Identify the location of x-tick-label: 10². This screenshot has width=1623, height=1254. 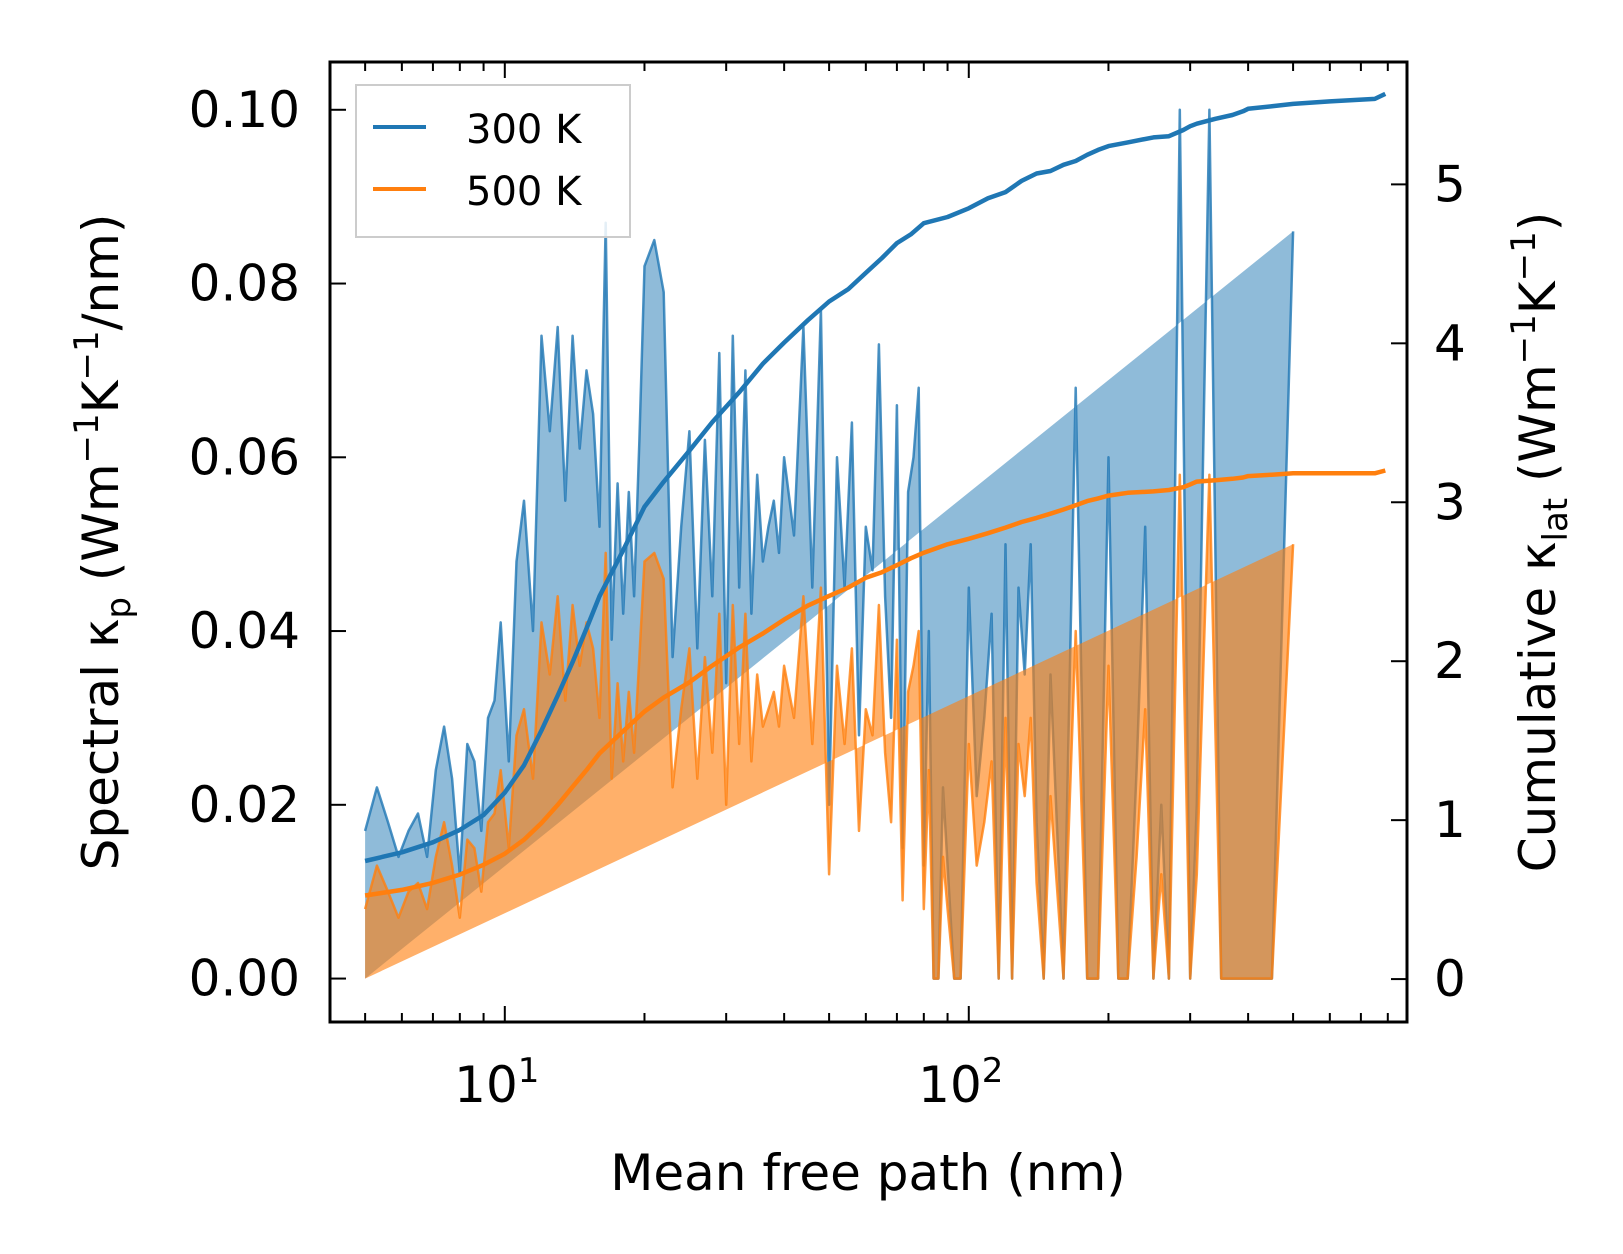
(960, 1082).